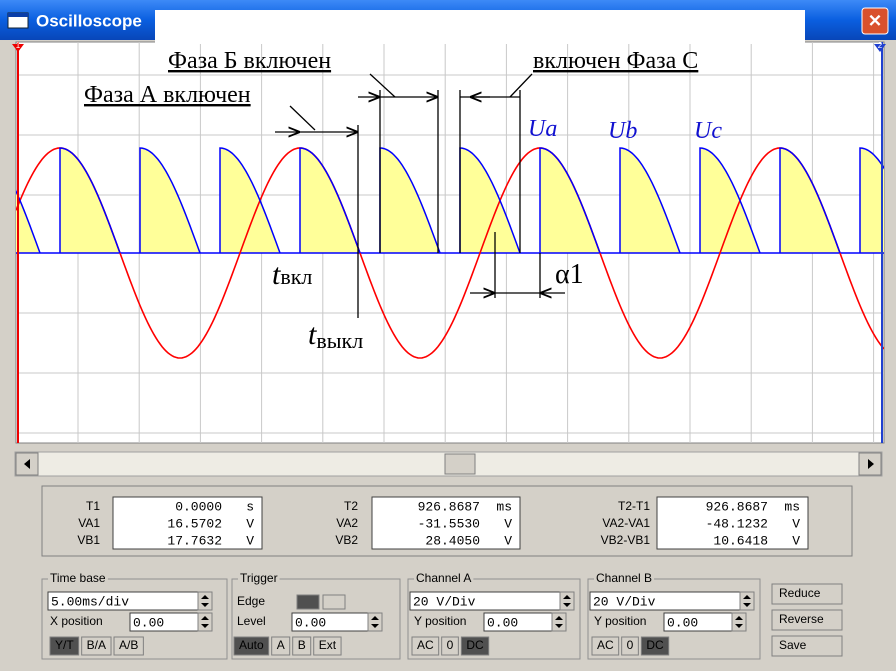 The height and width of the screenshot is (671, 896). I want to click on x-position-spin-icon, so click(205, 622).